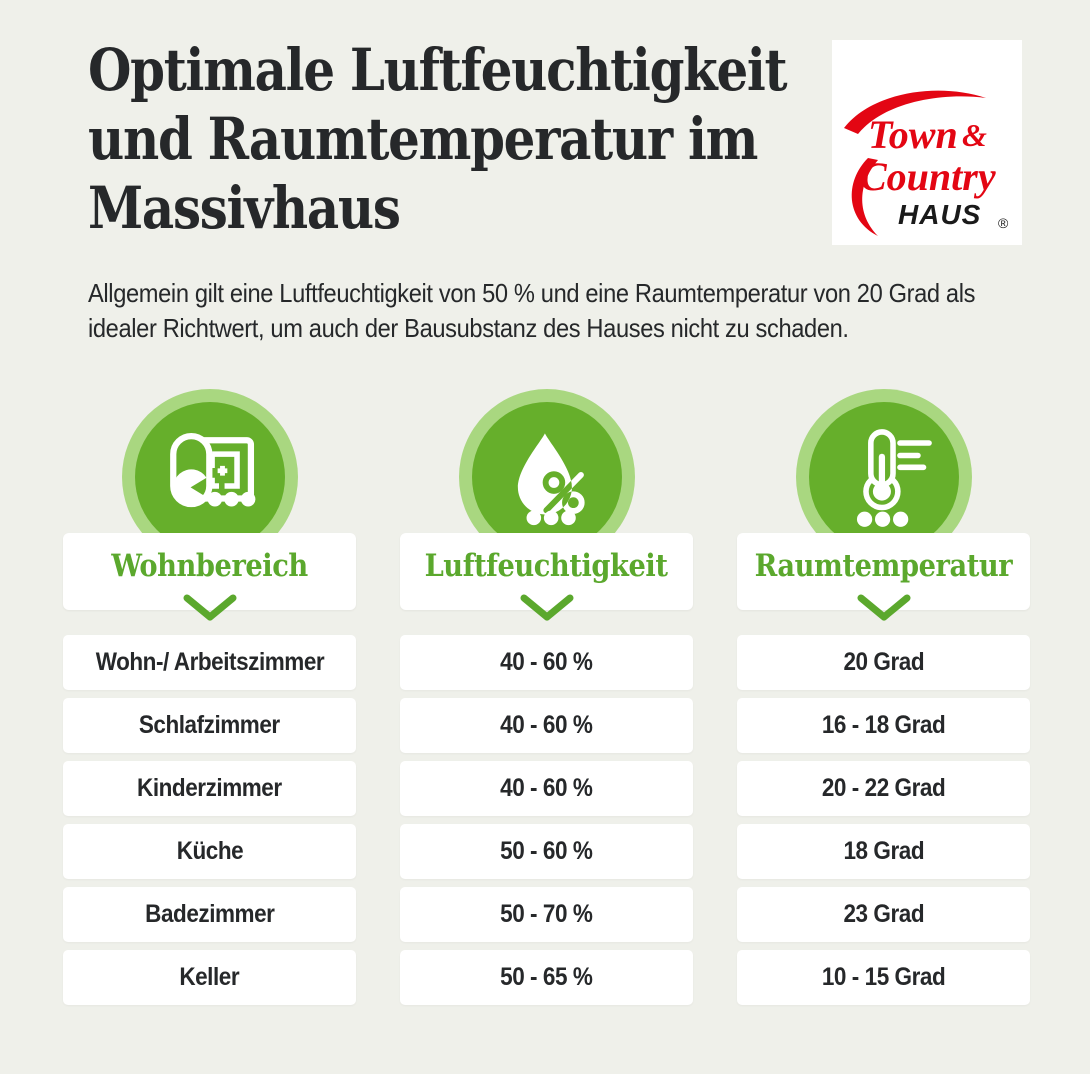 The width and height of the screenshot is (1090, 1074). I want to click on table-cell-room-4: Badezimmer, so click(209, 914).